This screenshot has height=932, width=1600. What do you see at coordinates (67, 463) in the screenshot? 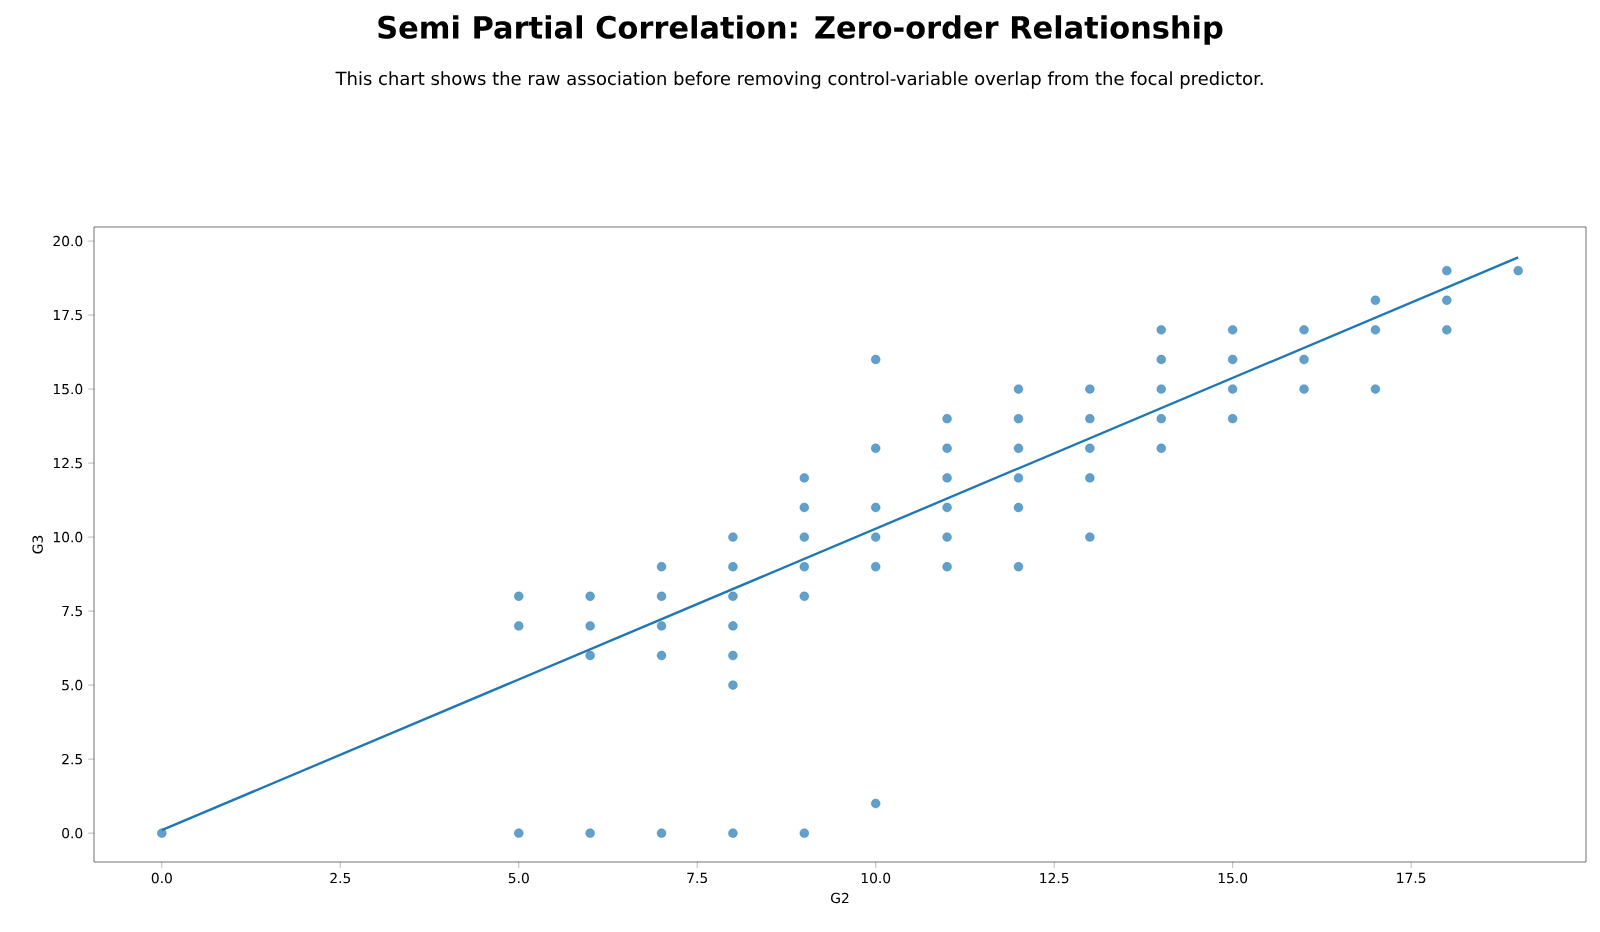
I see `y-tick-label: 12.5` at bounding box center [67, 463].